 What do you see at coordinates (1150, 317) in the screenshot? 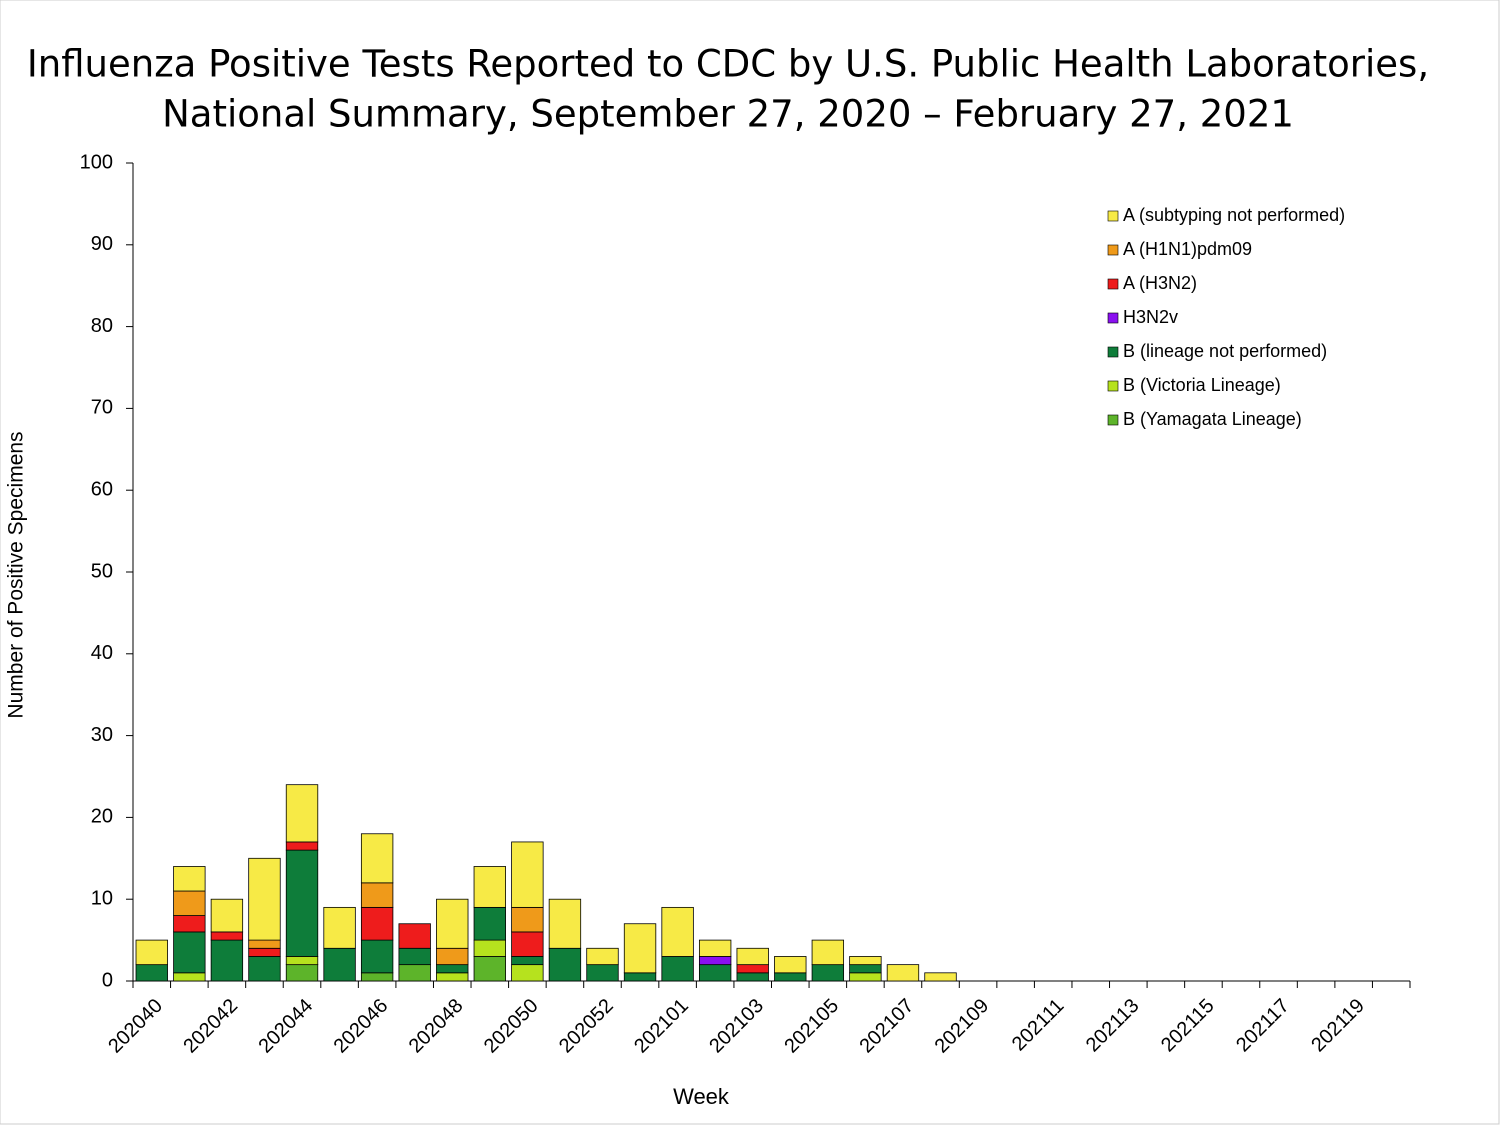
I see `legend-label: H3N2v` at bounding box center [1150, 317].